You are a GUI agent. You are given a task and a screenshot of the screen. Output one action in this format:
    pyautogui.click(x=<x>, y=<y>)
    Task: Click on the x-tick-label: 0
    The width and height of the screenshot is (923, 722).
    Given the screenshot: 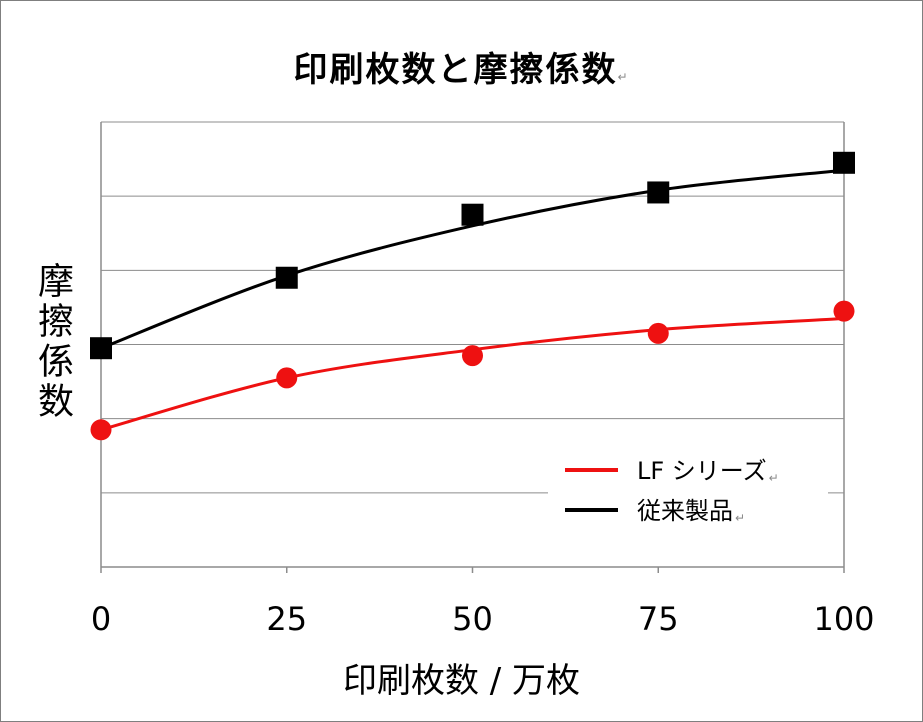 What is the action you would take?
    pyautogui.click(x=101, y=619)
    